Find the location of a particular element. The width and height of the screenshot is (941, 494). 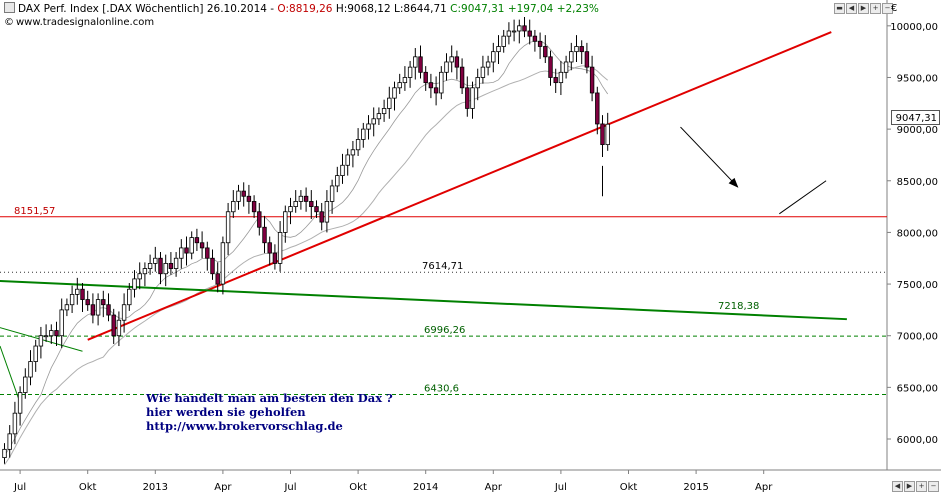

scroll-left-icon: ◀ is located at coordinates (851, 8).